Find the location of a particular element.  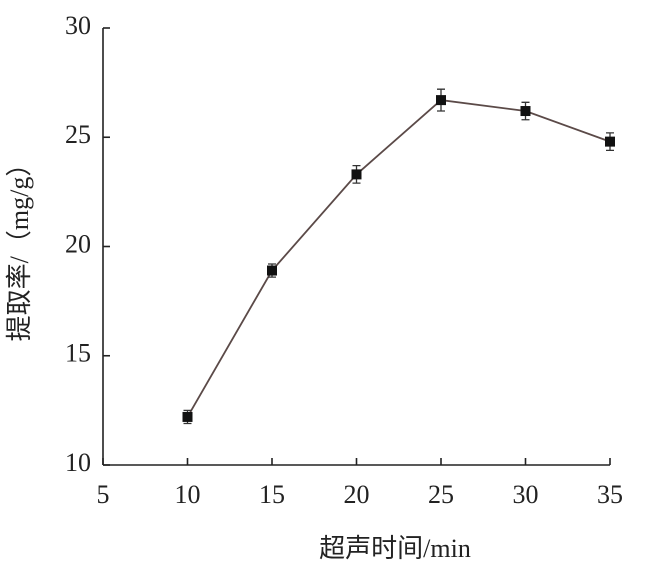

y-tick-label: 25 is located at coordinates (78, 134).